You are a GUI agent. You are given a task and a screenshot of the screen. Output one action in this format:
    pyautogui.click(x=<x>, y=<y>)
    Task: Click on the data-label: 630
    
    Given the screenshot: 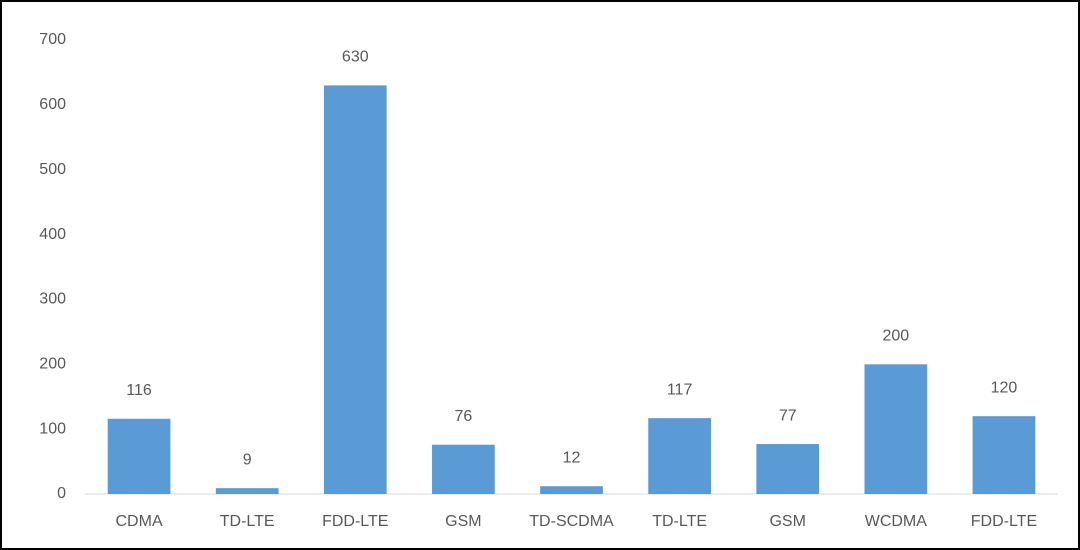 What is the action you would take?
    pyautogui.click(x=355, y=57)
    